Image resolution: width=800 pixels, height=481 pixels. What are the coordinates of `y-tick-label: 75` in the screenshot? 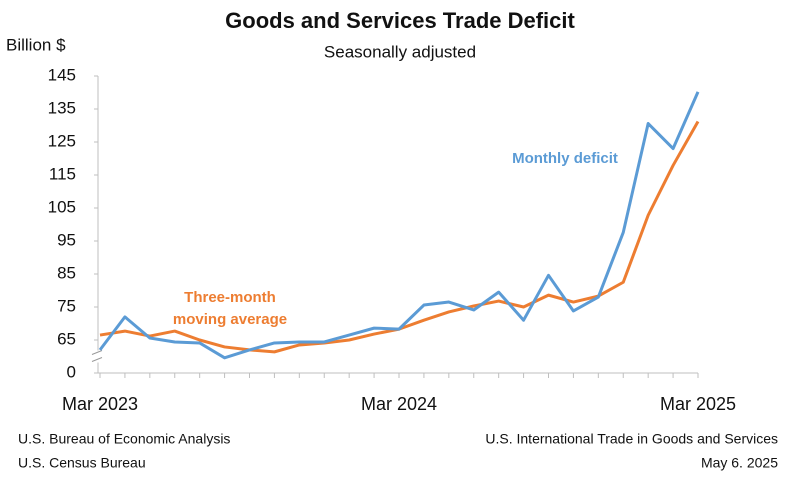 It's located at (66, 305).